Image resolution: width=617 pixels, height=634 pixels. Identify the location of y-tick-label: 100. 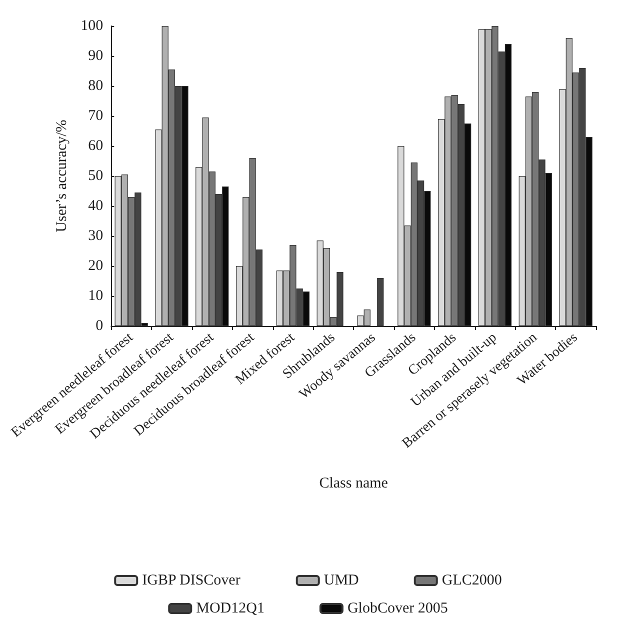
(92, 26).